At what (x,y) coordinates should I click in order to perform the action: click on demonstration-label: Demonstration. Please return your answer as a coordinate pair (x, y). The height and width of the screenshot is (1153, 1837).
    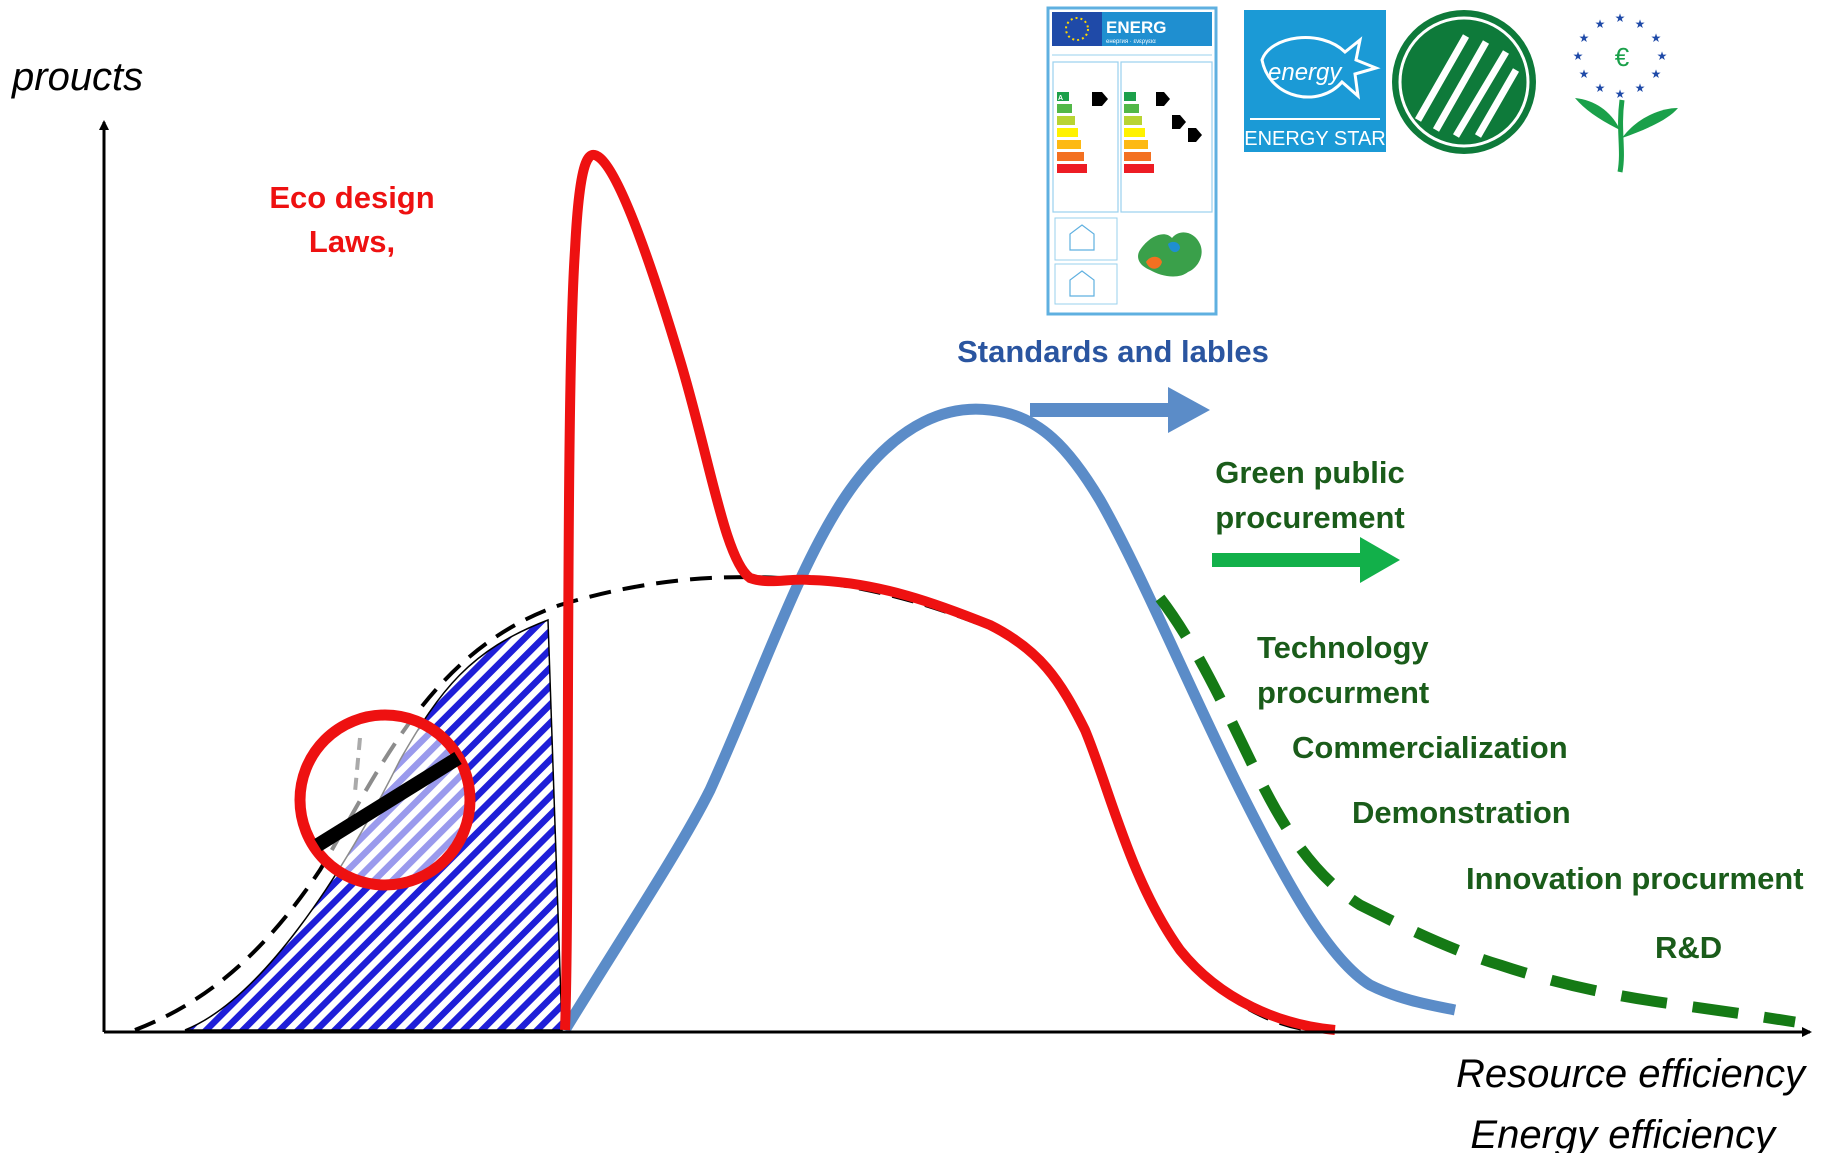
    Looking at the image, I should click on (1461, 812).